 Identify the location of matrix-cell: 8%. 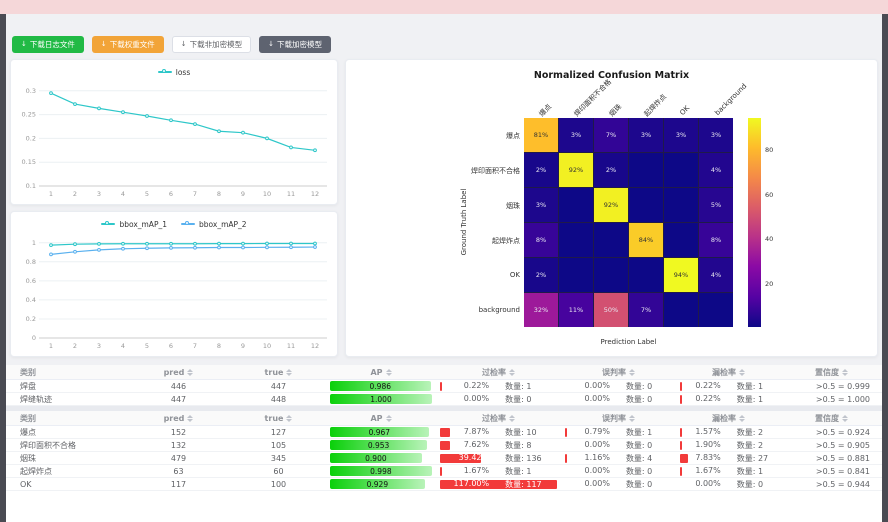
(541, 240).